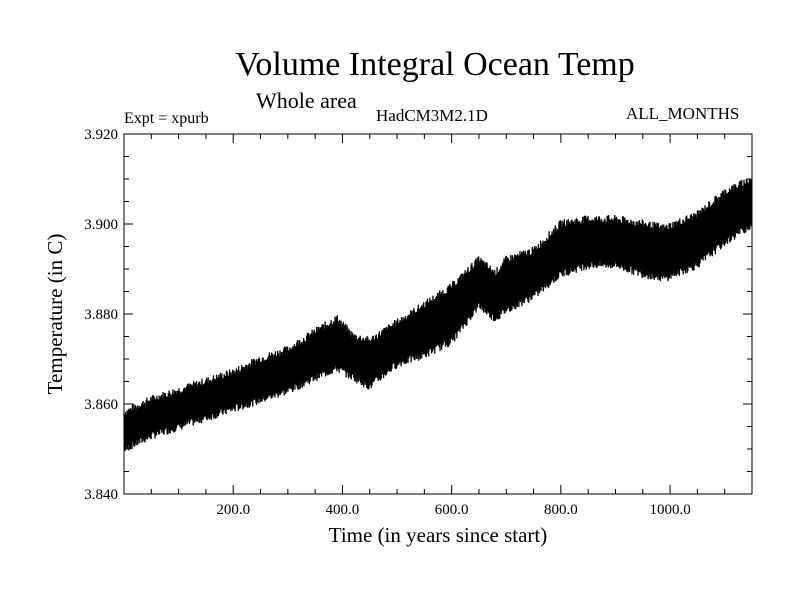  Describe the element at coordinates (343, 510) in the screenshot. I see `x-tick-label: 400.0` at that location.